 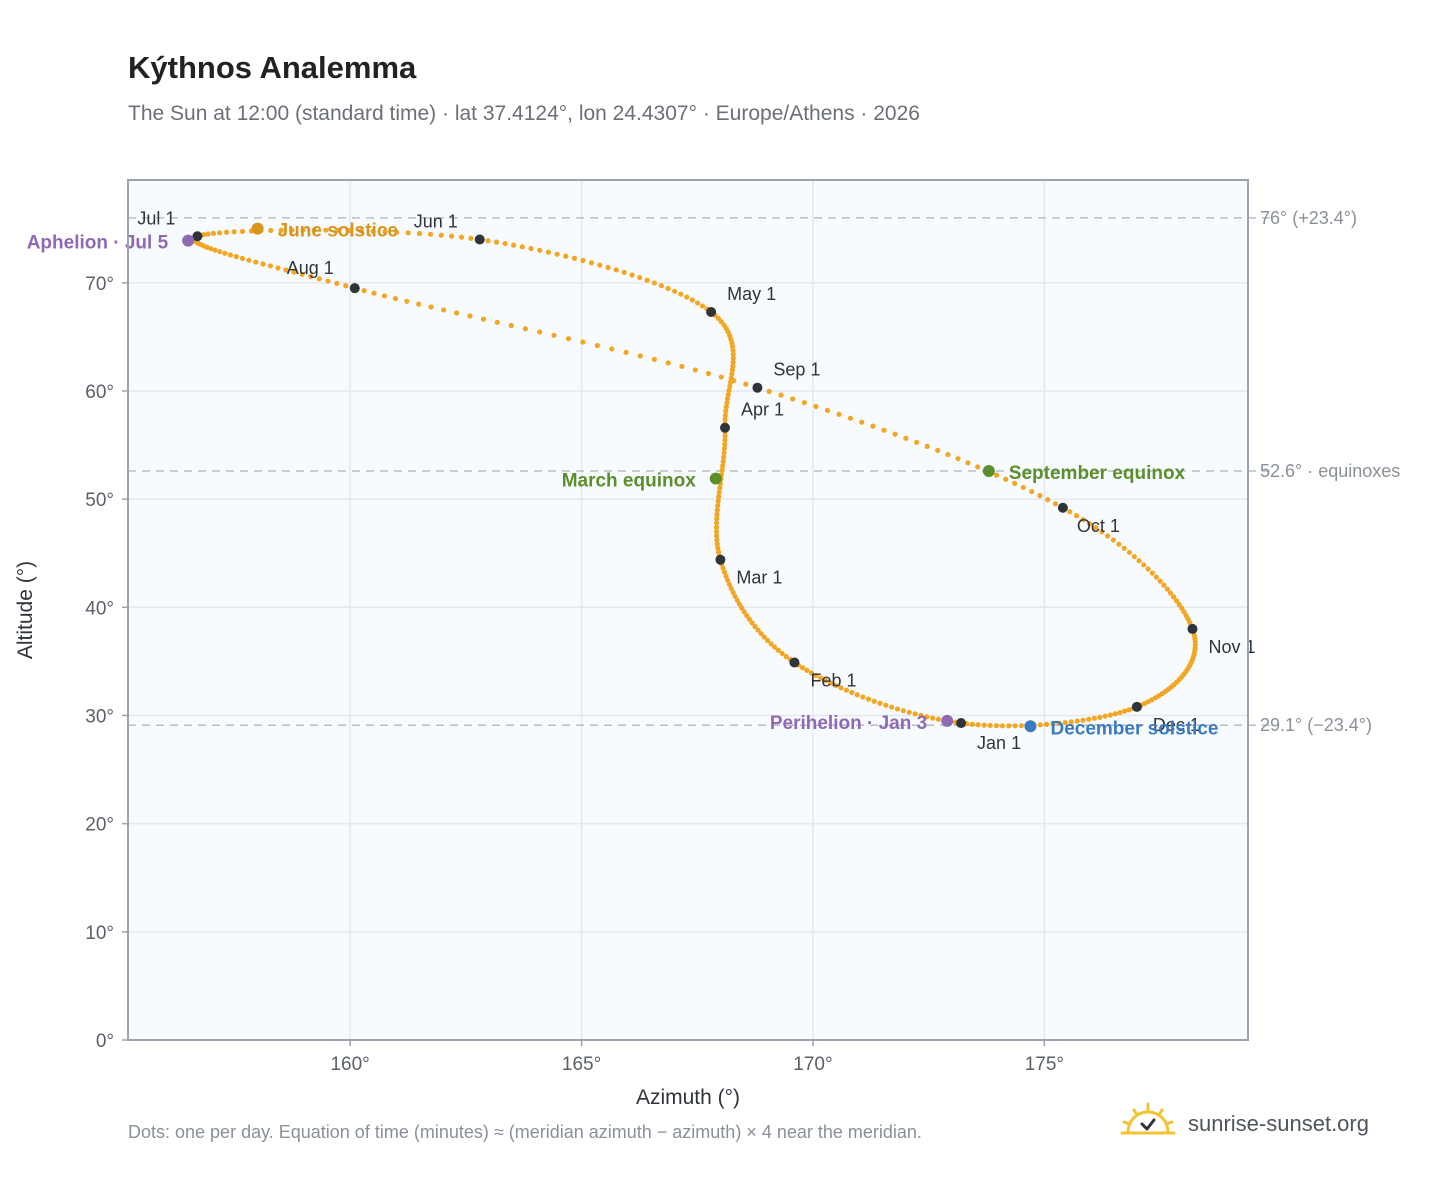 I want to click on month-label: Mar 1, so click(x=759, y=578).